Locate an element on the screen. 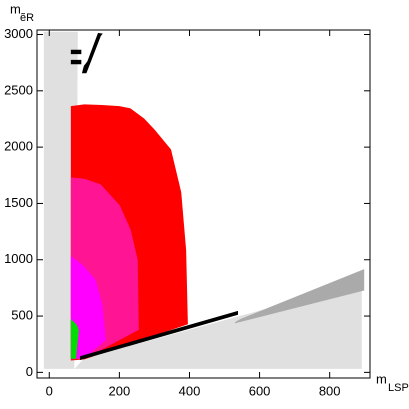  x-label-main: m is located at coordinates (381, 378).